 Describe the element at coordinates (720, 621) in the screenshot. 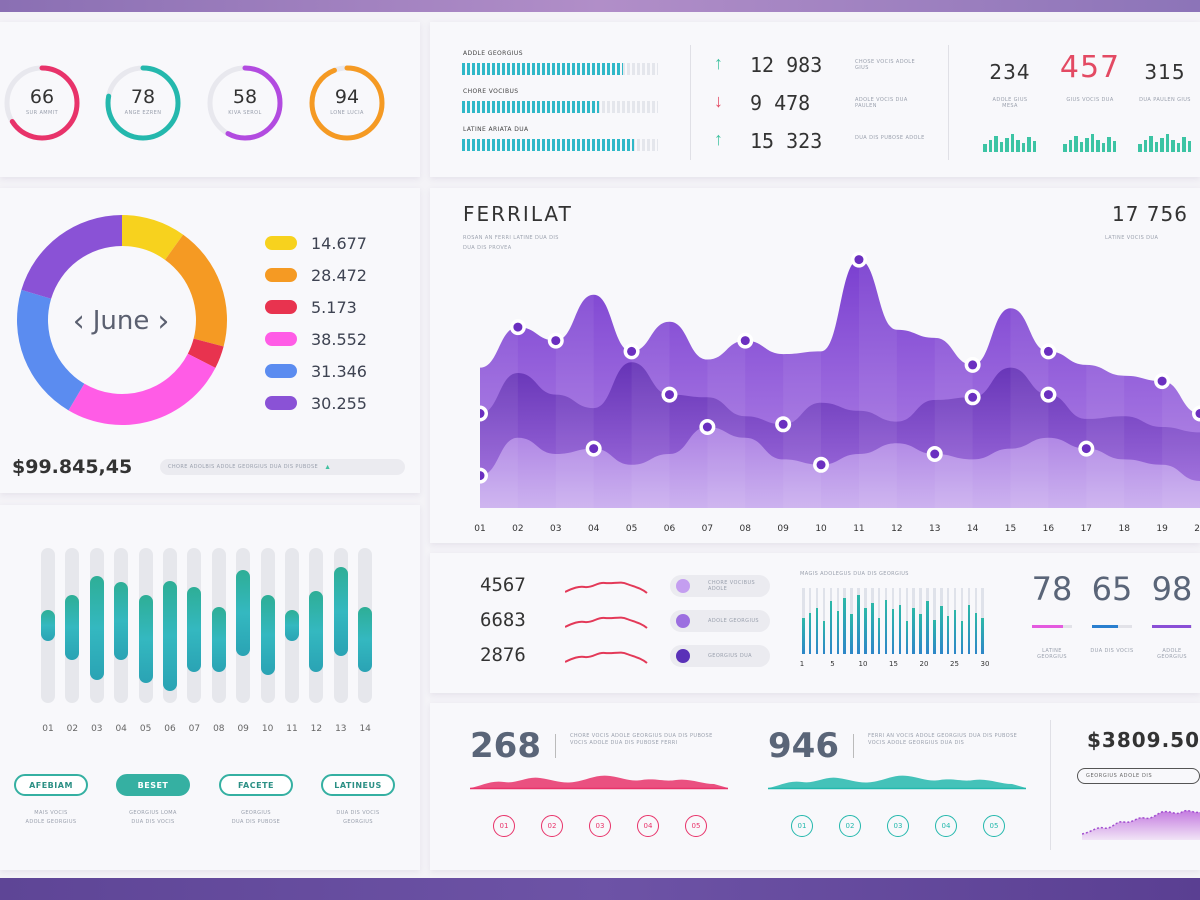

I see `mini-stat-tag: ADOLE GEORGIUS` at that location.